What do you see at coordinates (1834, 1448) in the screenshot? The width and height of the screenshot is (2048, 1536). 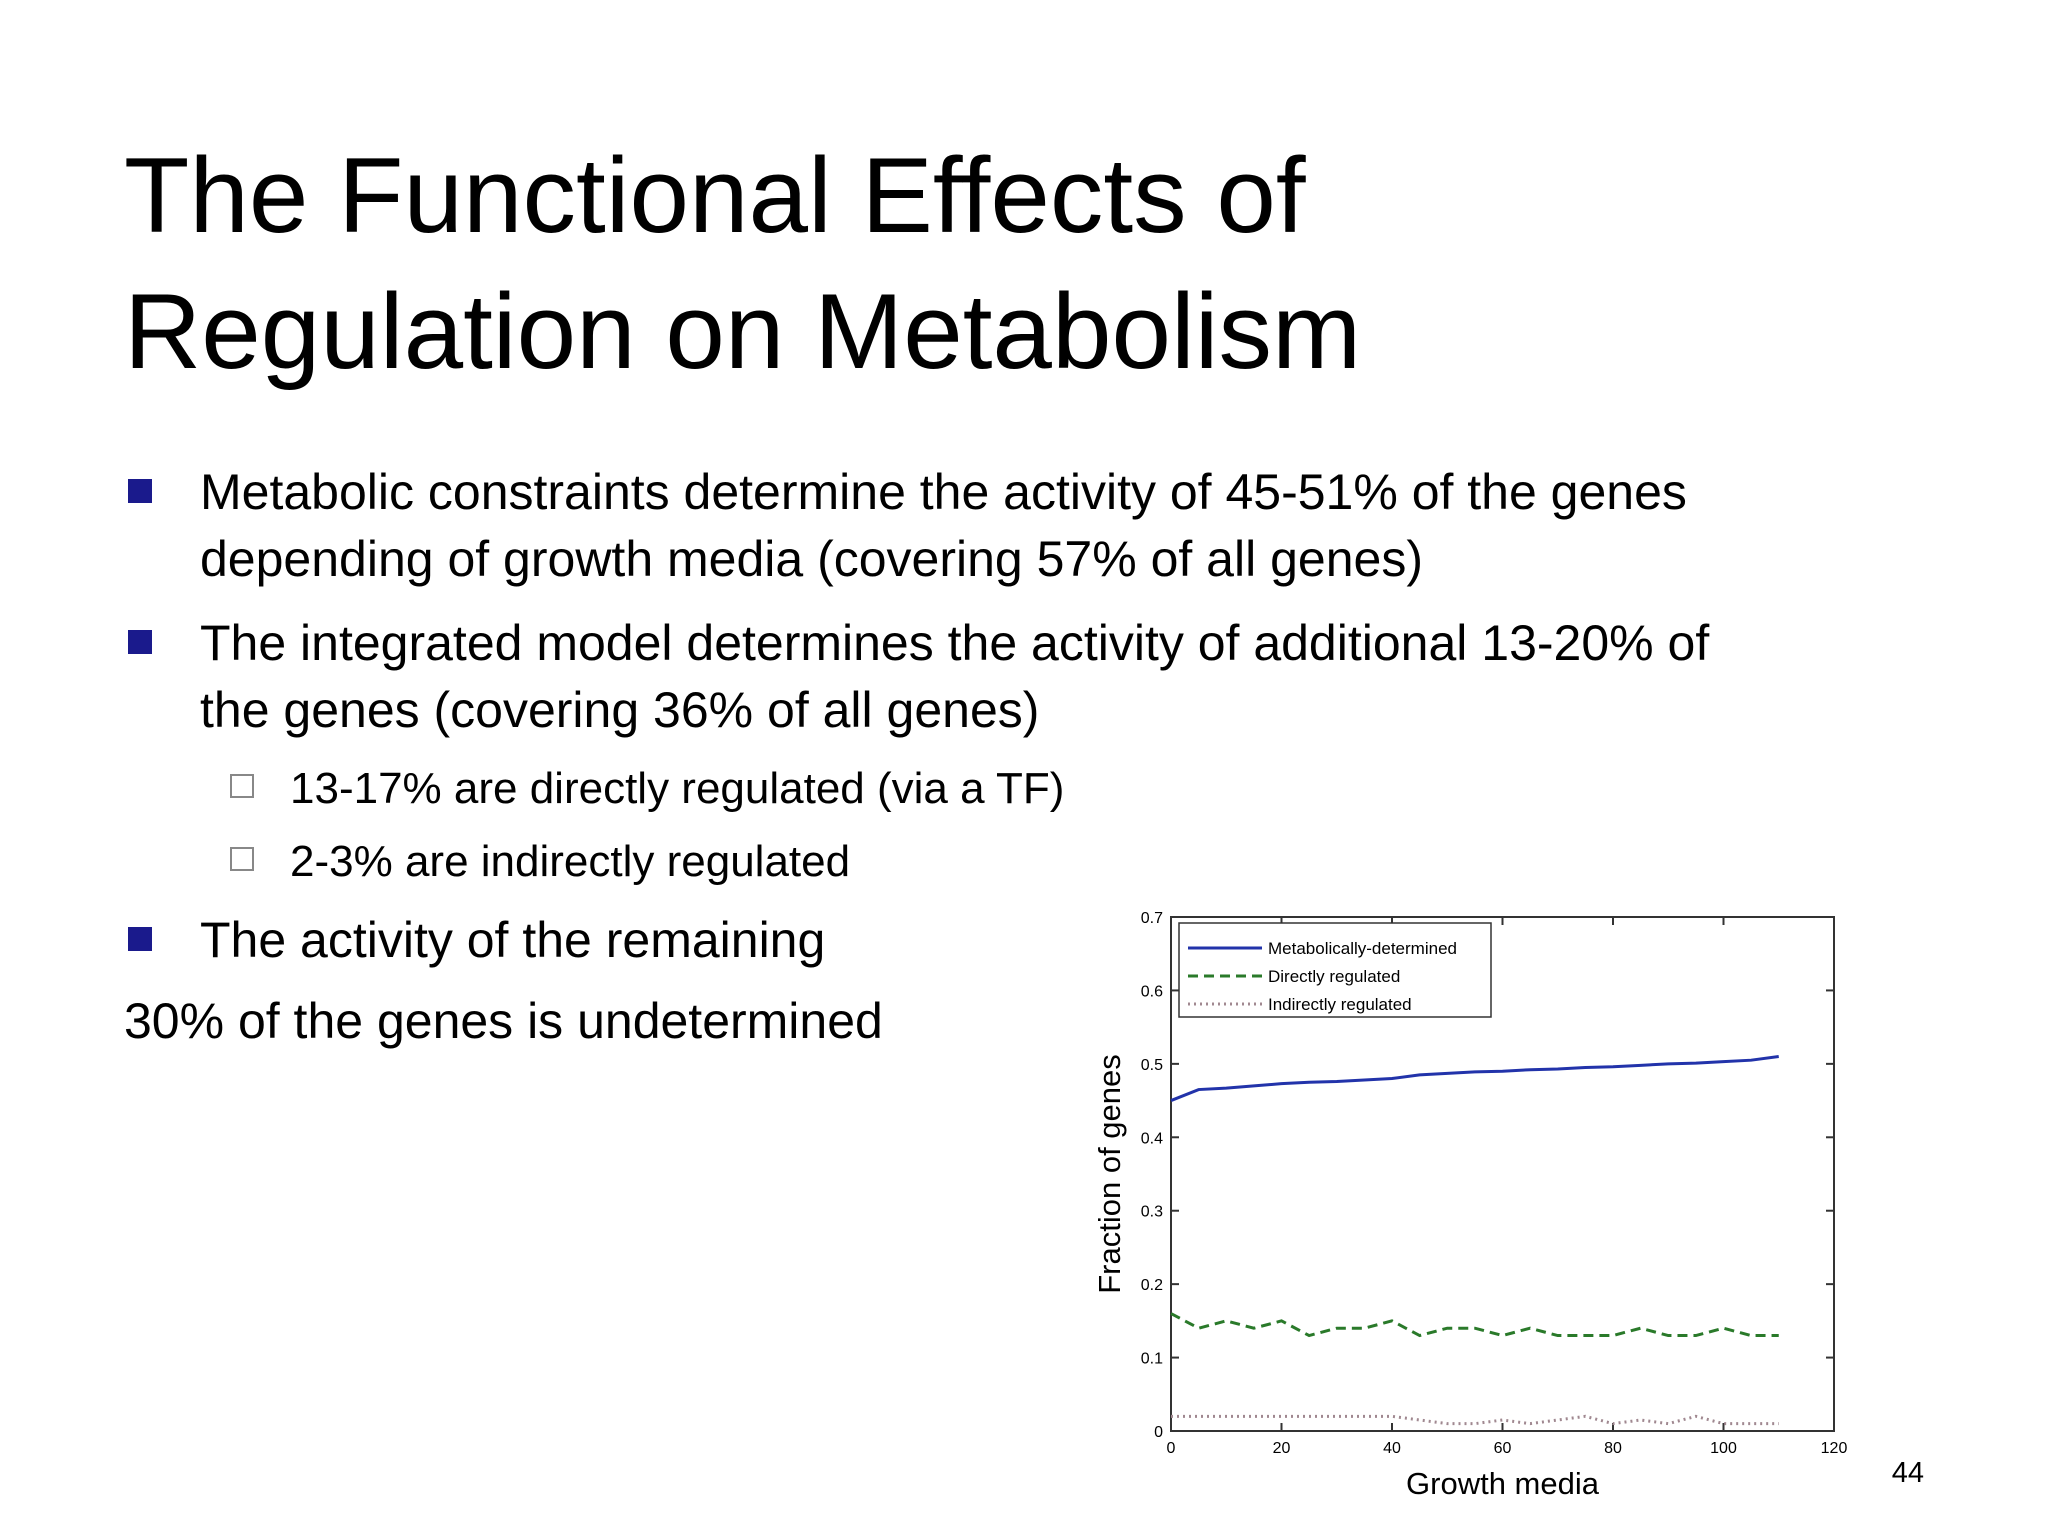 I see `x-tick-label: 120` at bounding box center [1834, 1448].